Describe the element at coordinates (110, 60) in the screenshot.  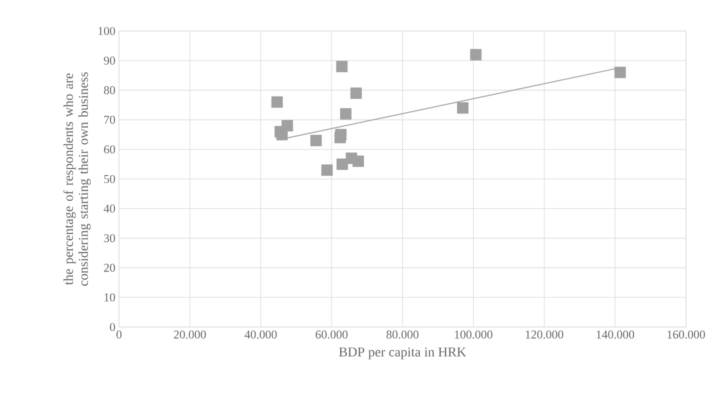
I see `y-tick-label: 90` at that location.